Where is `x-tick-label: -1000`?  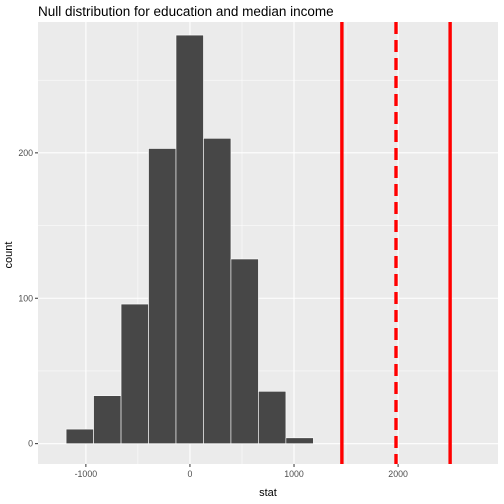 x-tick-label: -1000 is located at coordinates (86, 474).